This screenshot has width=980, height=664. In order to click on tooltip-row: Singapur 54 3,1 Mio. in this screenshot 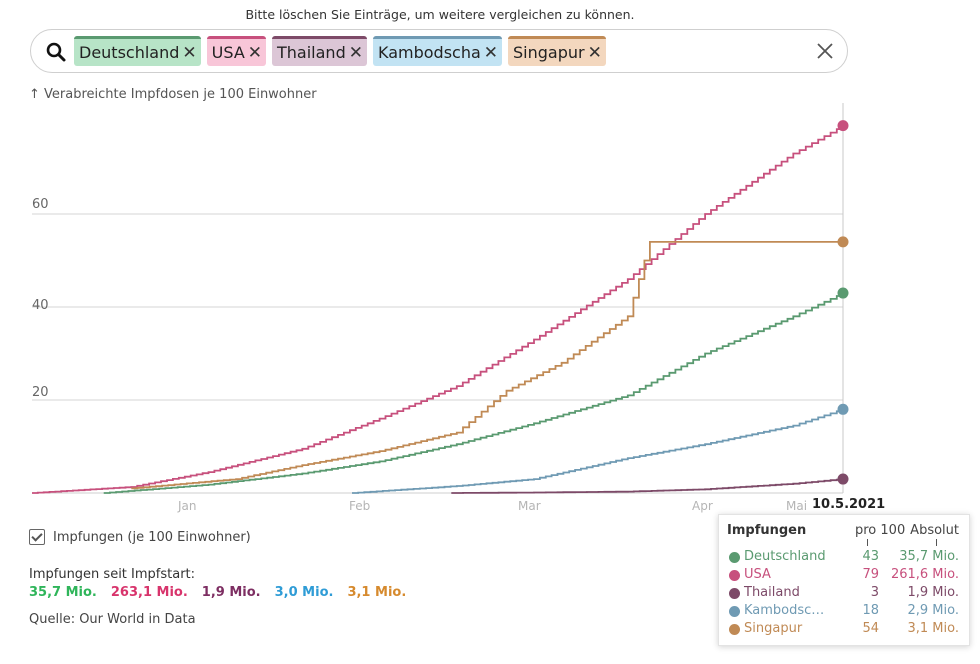, I will do `click(844, 630)`.